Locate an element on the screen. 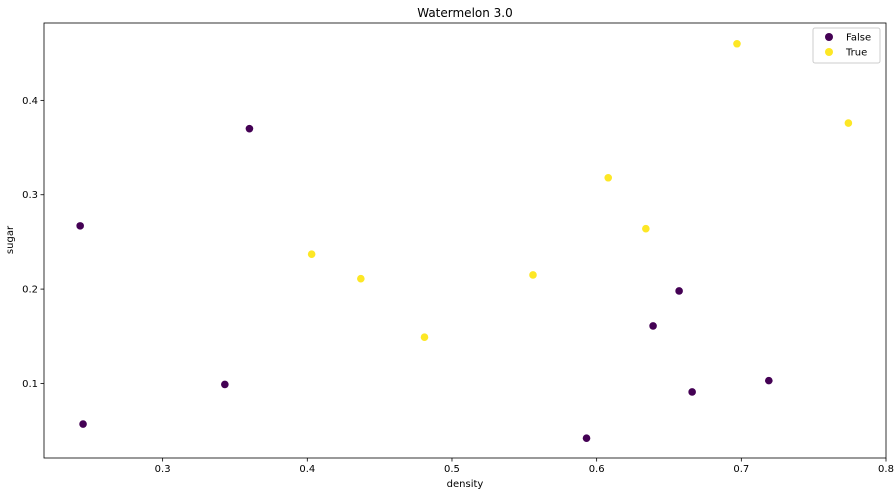 This screenshot has height=496, width=895. legend-marker-true is located at coordinates (829, 52).